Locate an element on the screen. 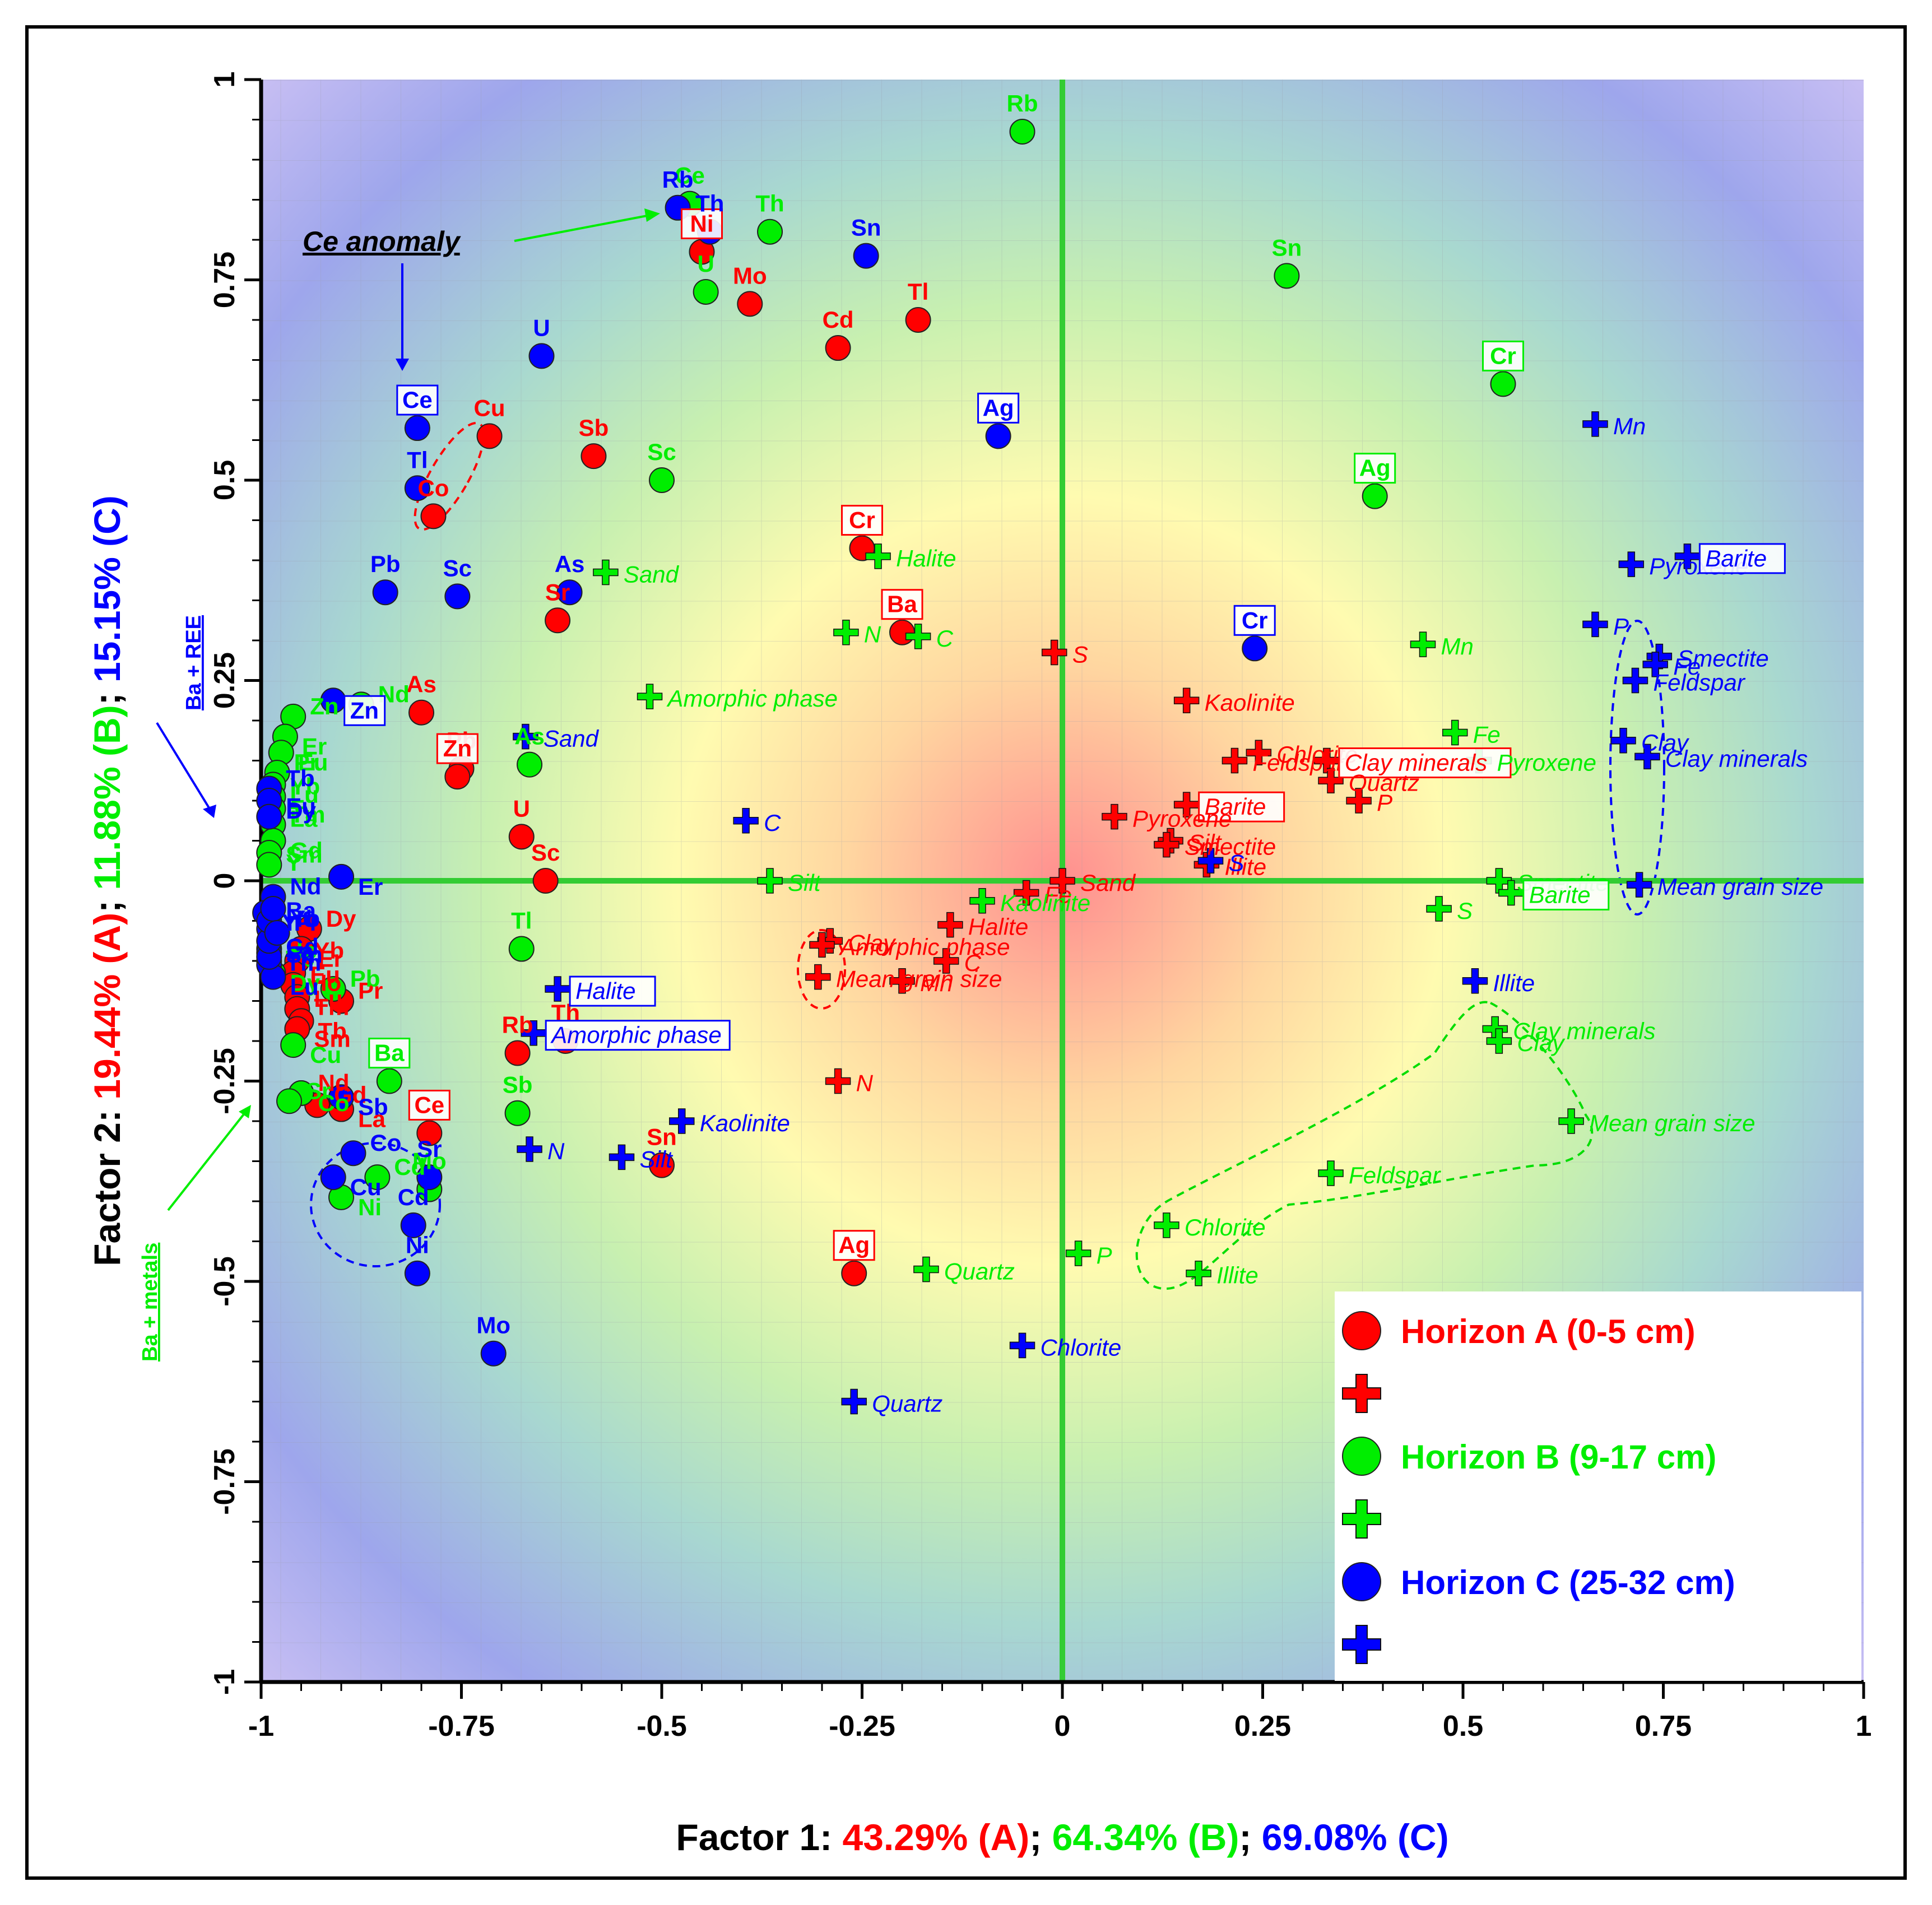 The width and height of the screenshot is (1932, 1905). ba-metals-annotation: Ba + metals is located at coordinates (150, 1303).